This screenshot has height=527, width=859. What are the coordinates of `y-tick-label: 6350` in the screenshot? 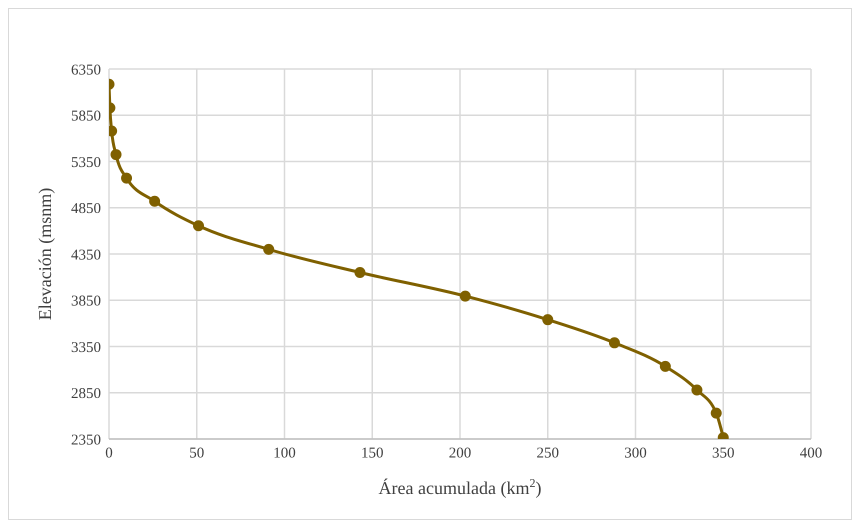 It's located at (86, 70).